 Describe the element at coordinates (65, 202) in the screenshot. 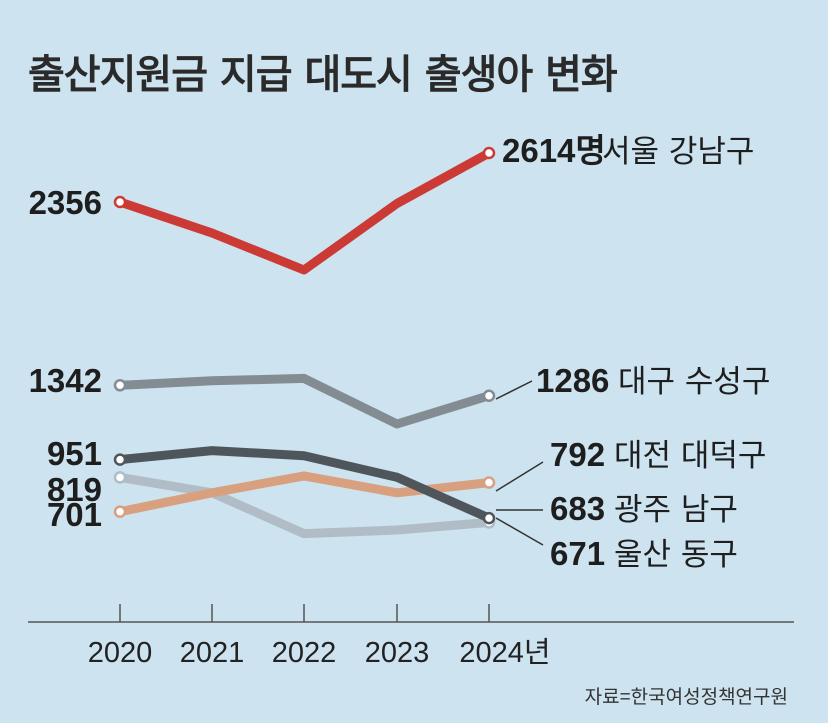

I see `start-label: 2356` at that location.